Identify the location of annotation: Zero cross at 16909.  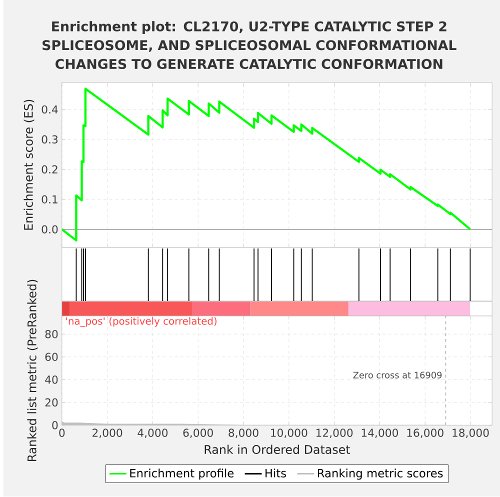
(397, 375).